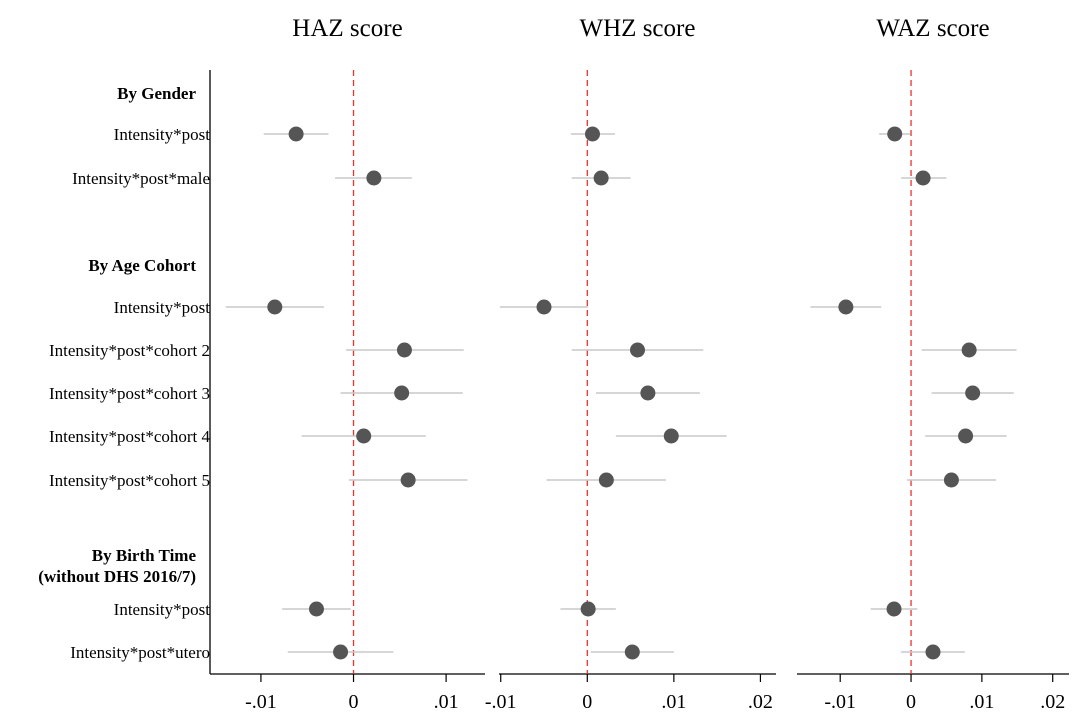 Image resolution: width=1072 pixels, height=715 pixels. Describe the element at coordinates (347, 28) in the screenshot. I see `panel-title: HAZ score` at that location.